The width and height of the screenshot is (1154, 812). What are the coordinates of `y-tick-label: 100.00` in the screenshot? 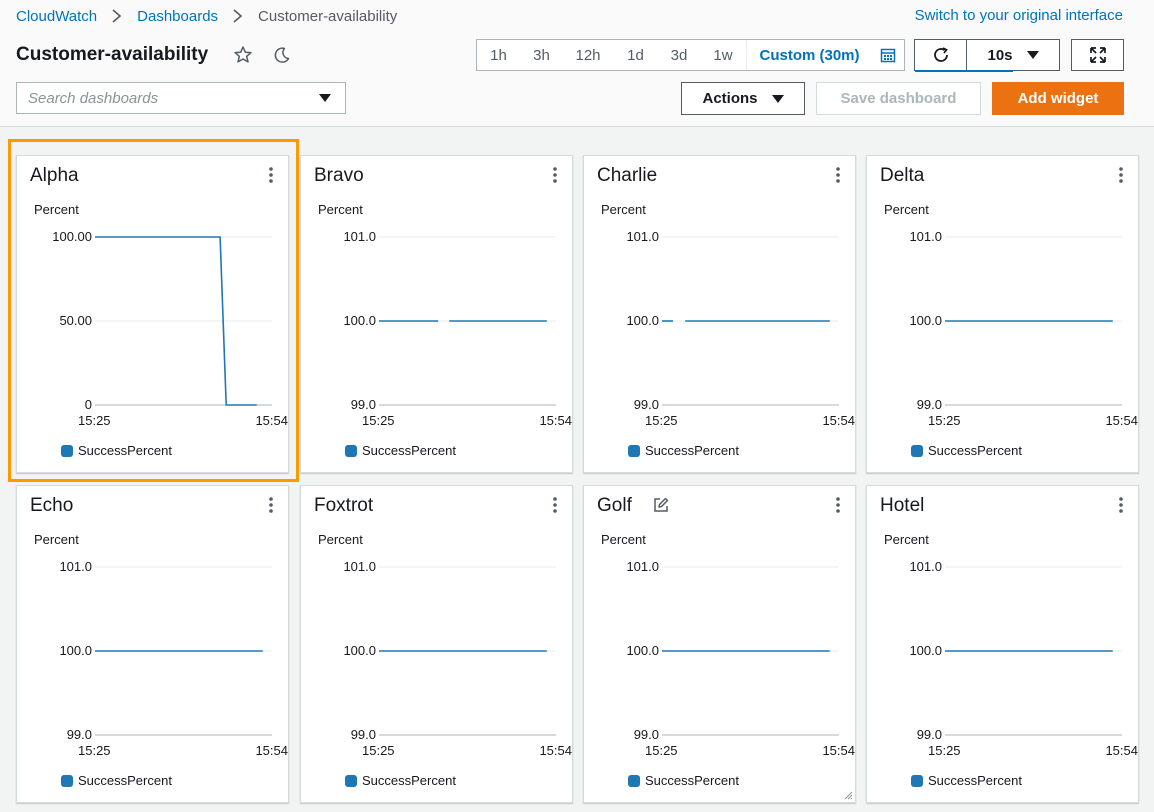 It's located at (72, 236).